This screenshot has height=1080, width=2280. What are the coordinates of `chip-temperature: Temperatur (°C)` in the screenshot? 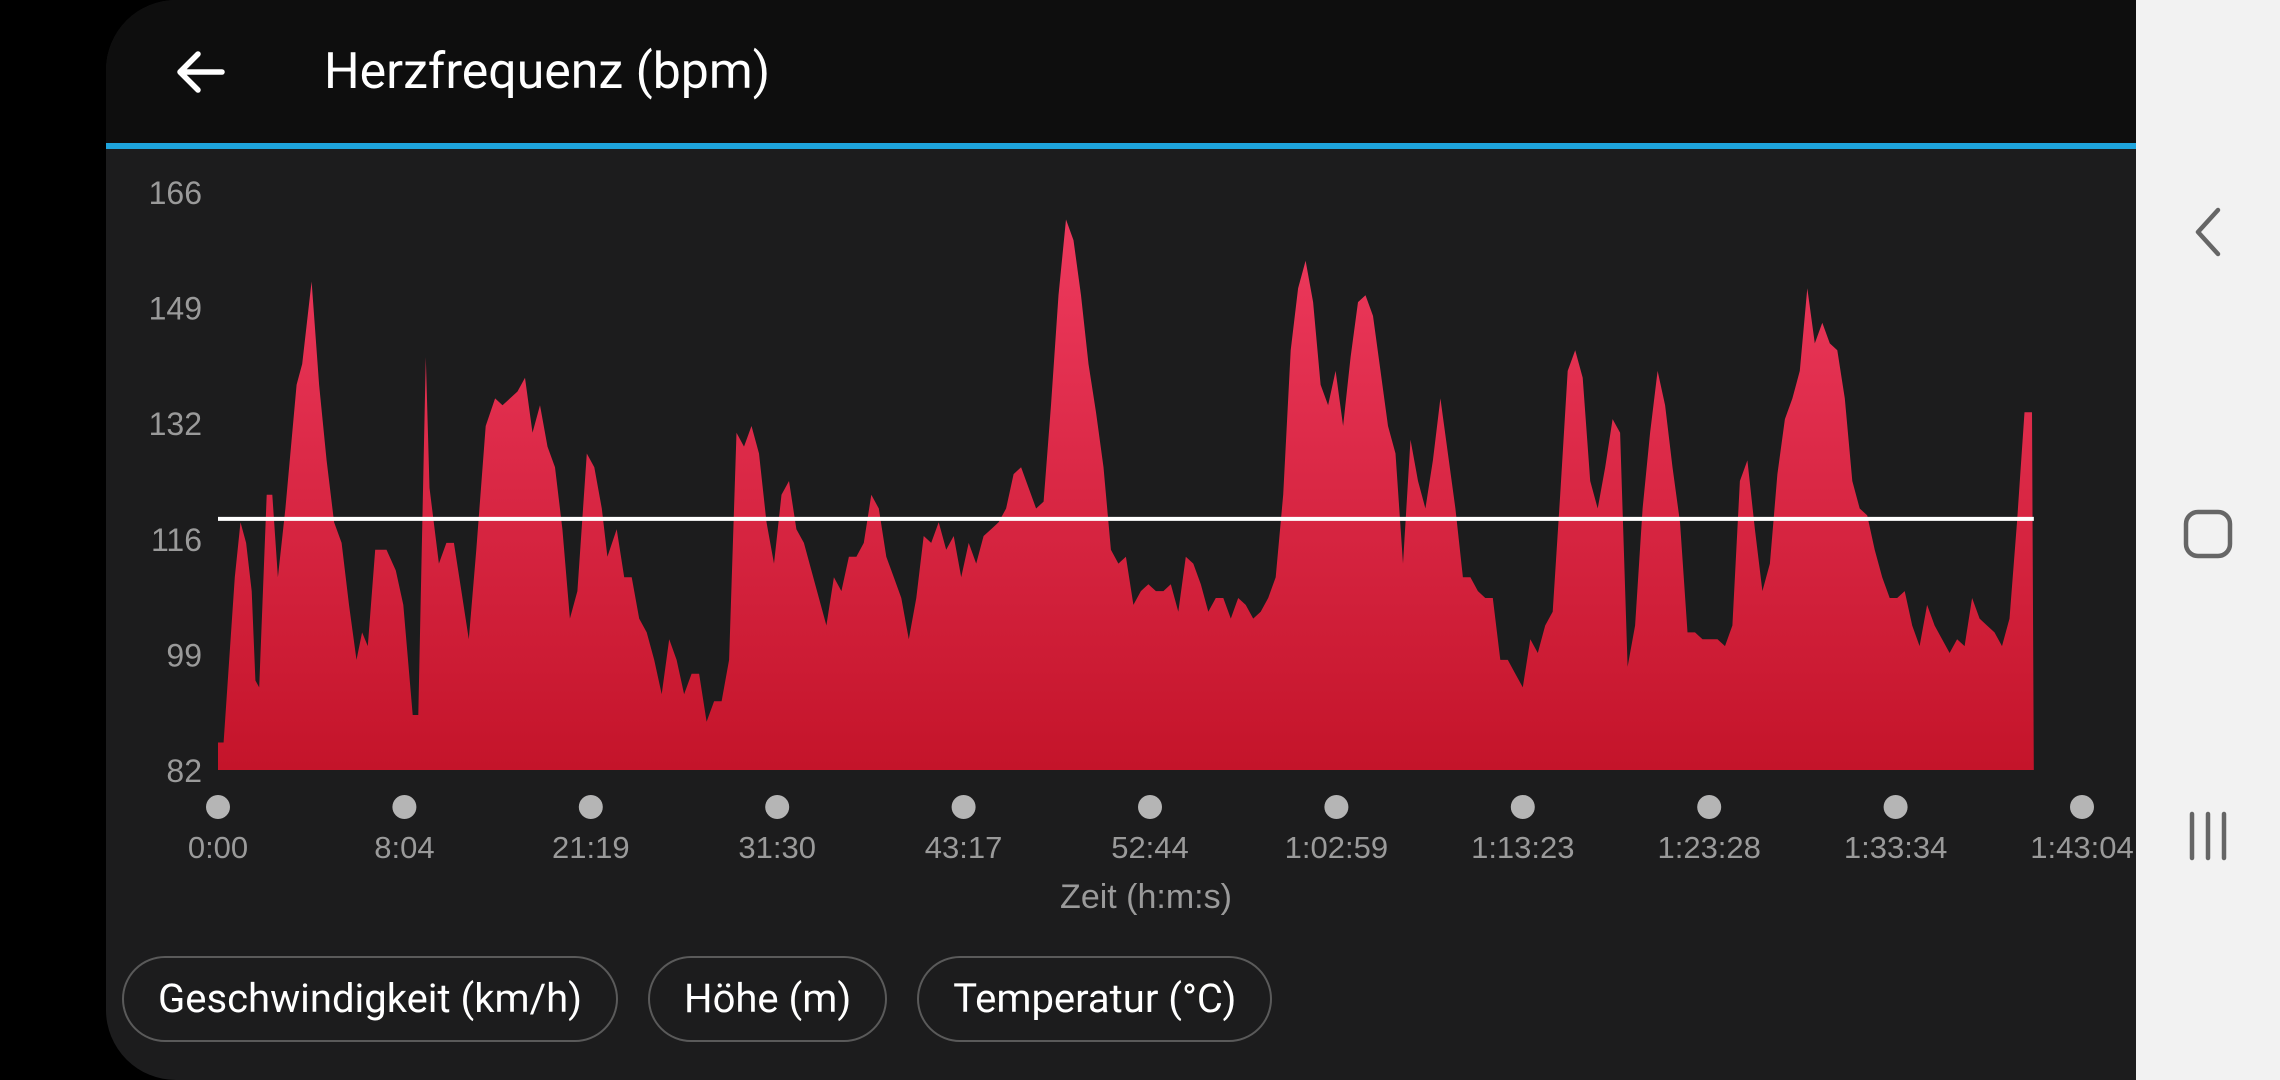 It's located at (1095, 999).